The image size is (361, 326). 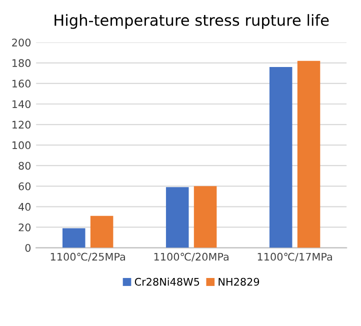 What do you see at coordinates (21, 42) in the screenshot?
I see `y-tick-label: 200` at bounding box center [21, 42].